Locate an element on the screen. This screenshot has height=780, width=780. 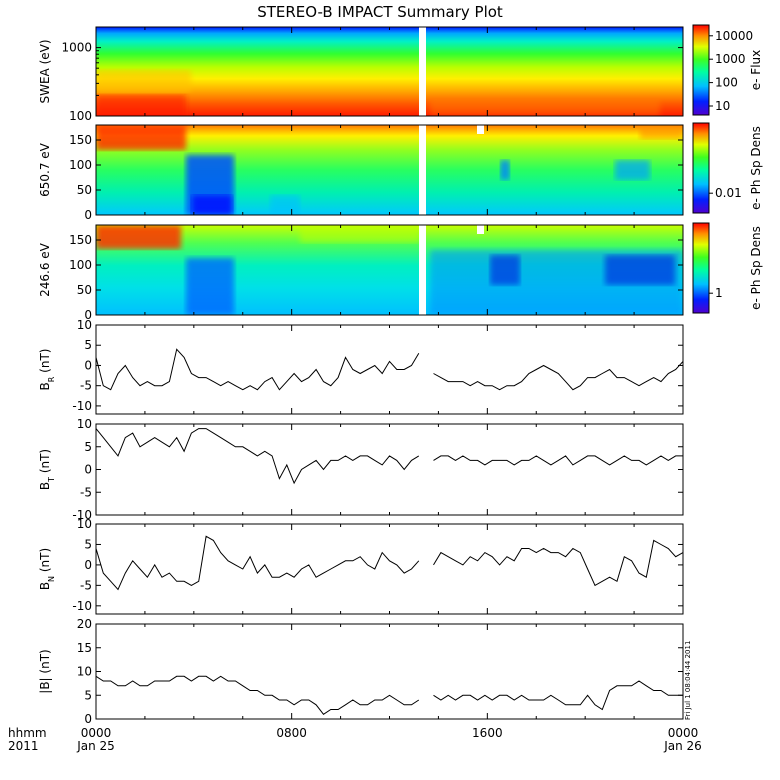
time-axis-year-label: 2011 is located at coordinates (23, 746).